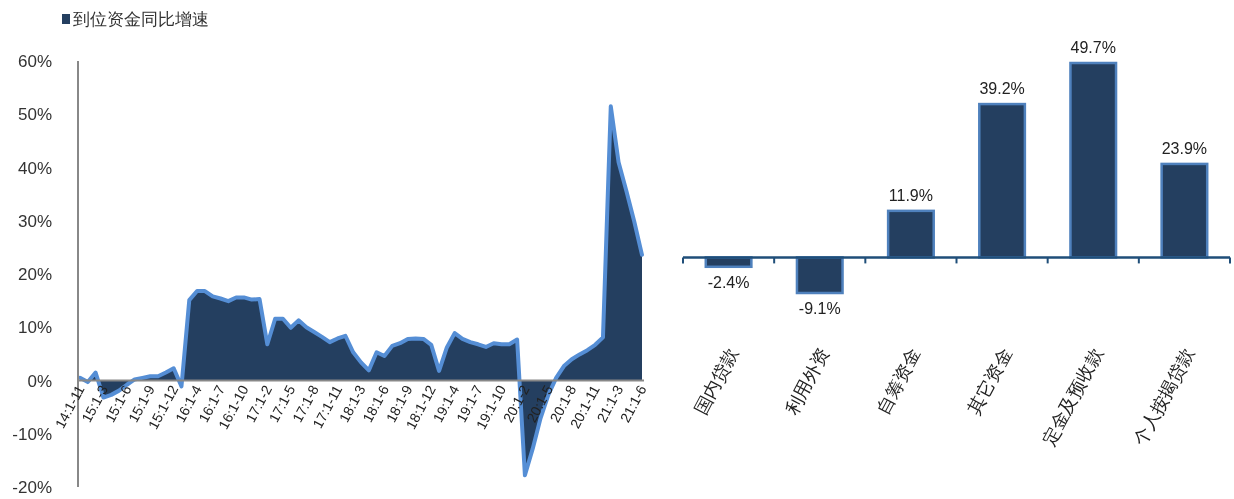  Describe the element at coordinates (34, 328) in the screenshot. I see `y-tick-label: 10%` at that location.